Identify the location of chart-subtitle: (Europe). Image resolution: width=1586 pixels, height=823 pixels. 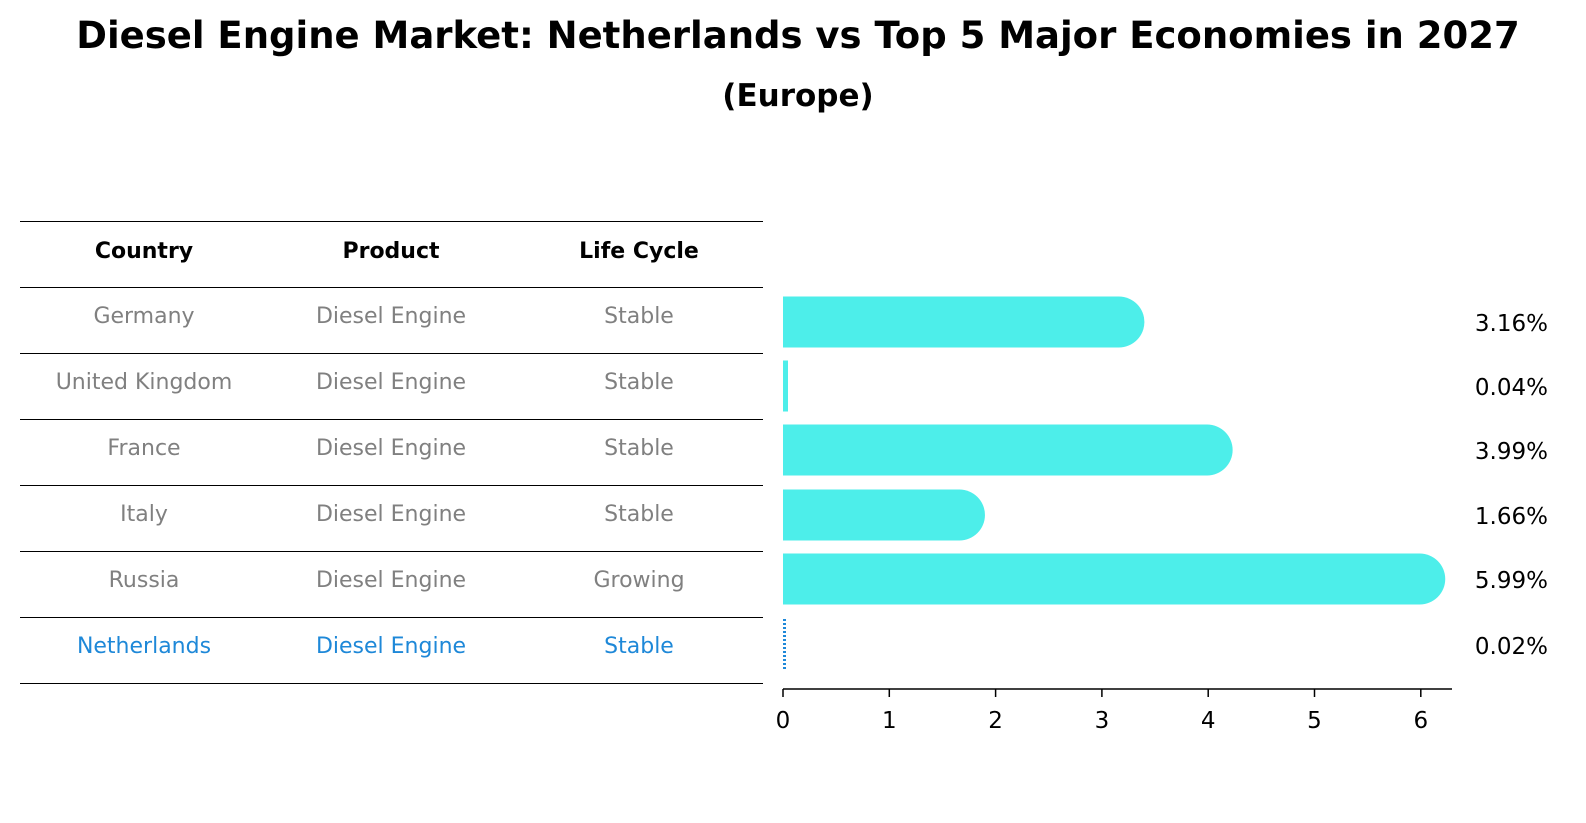
(798, 96).